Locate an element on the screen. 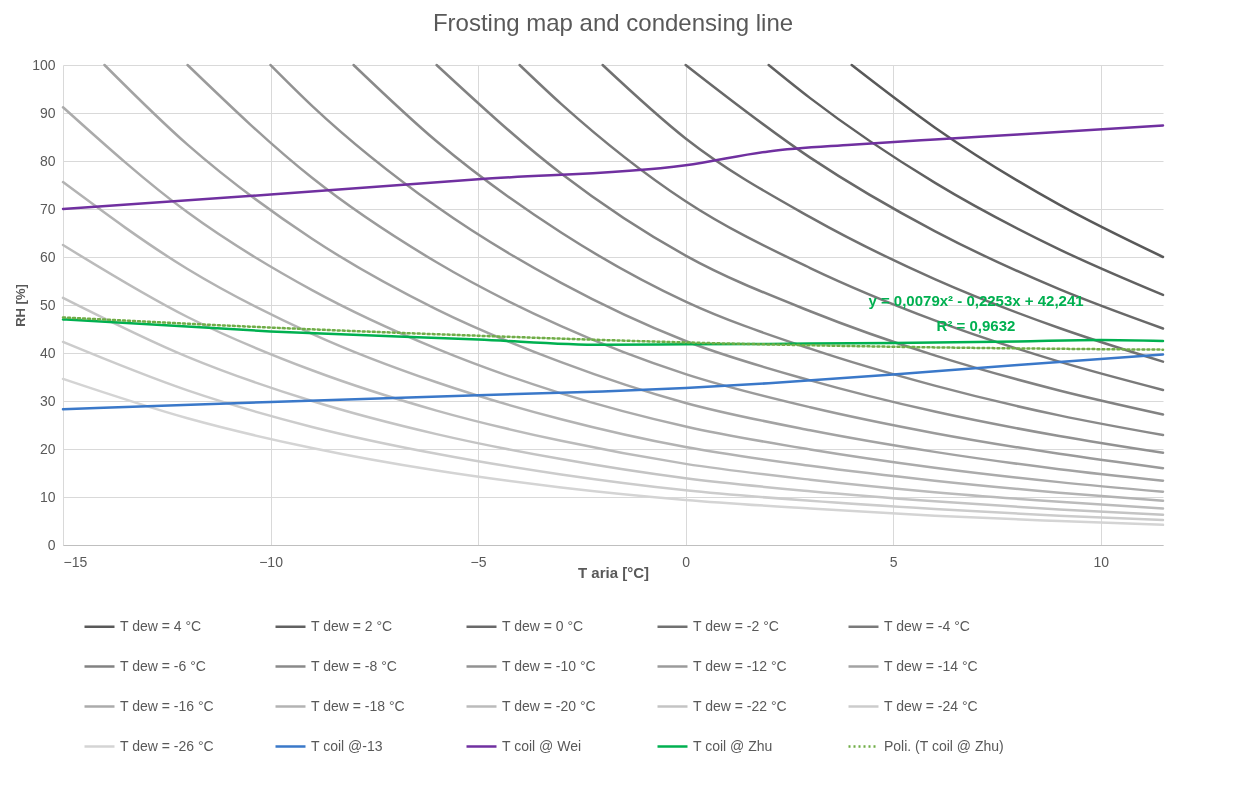 The image size is (1237, 805). legend-label: T dew = -24 °C is located at coordinates (931, 705).